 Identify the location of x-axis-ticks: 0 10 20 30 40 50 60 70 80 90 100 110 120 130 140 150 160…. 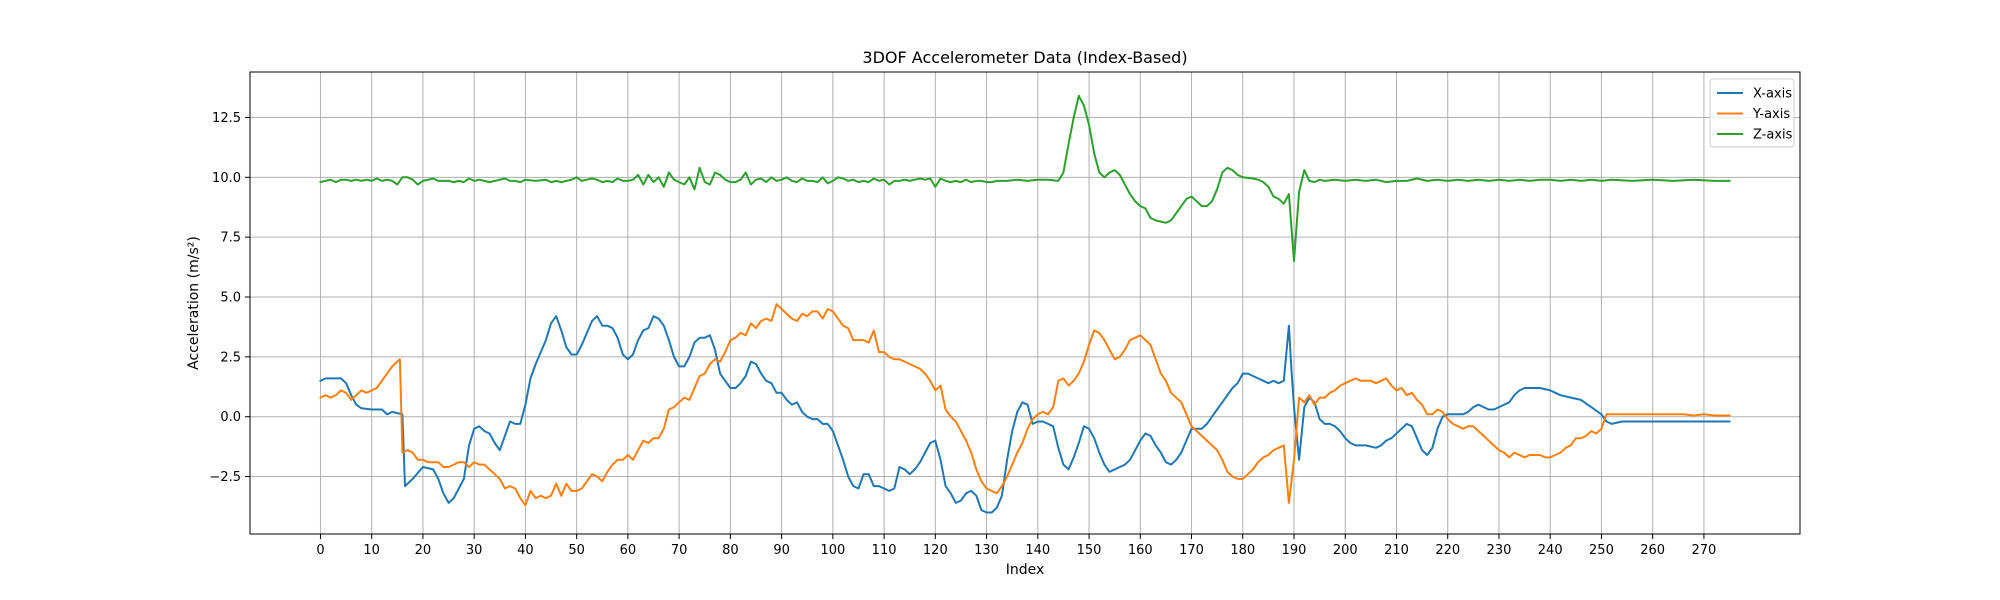
(1016, 546).